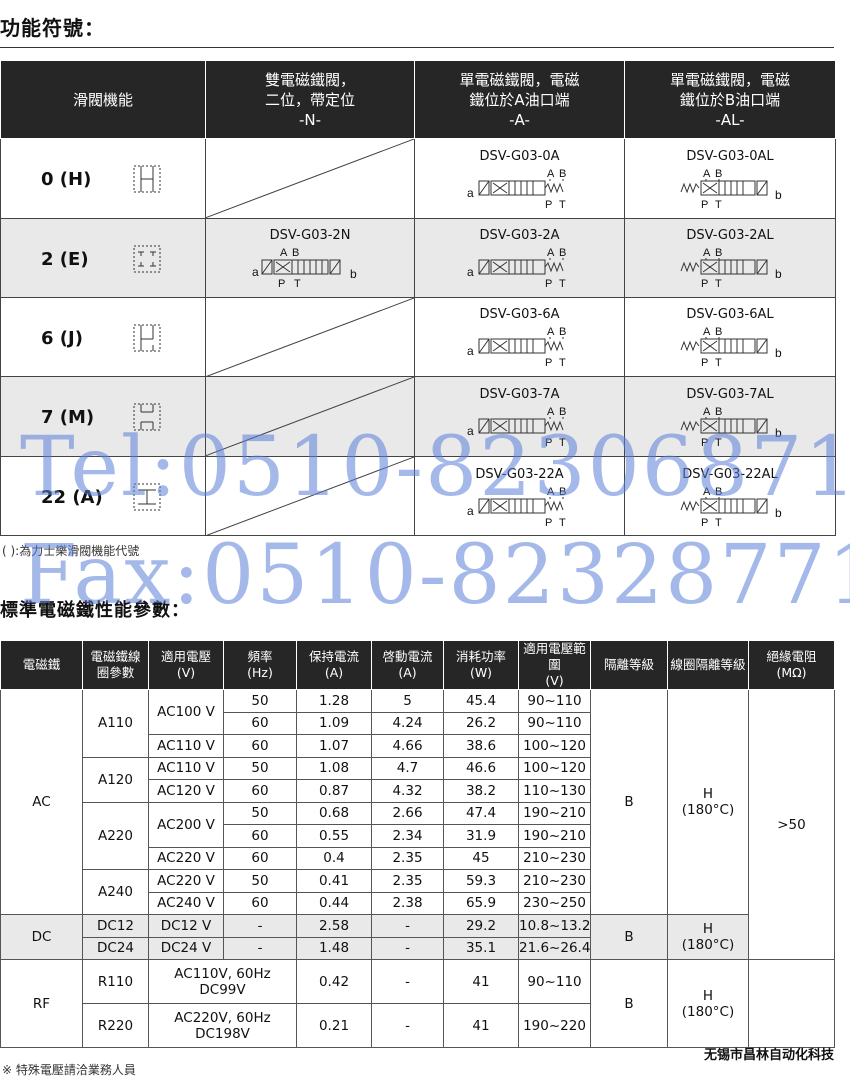 The width and height of the screenshot is (850, 1078). What do you see at coordinates (730, 257) in the screenshot?
I see `model-cell-al: DSV-G03-2AL b A B P T` at bounding box center [730, 257].